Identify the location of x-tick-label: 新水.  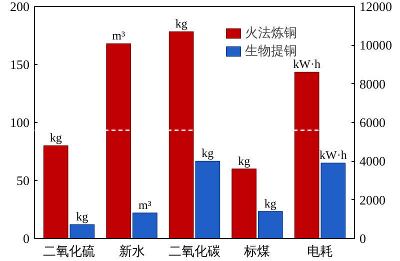
(131, 251).